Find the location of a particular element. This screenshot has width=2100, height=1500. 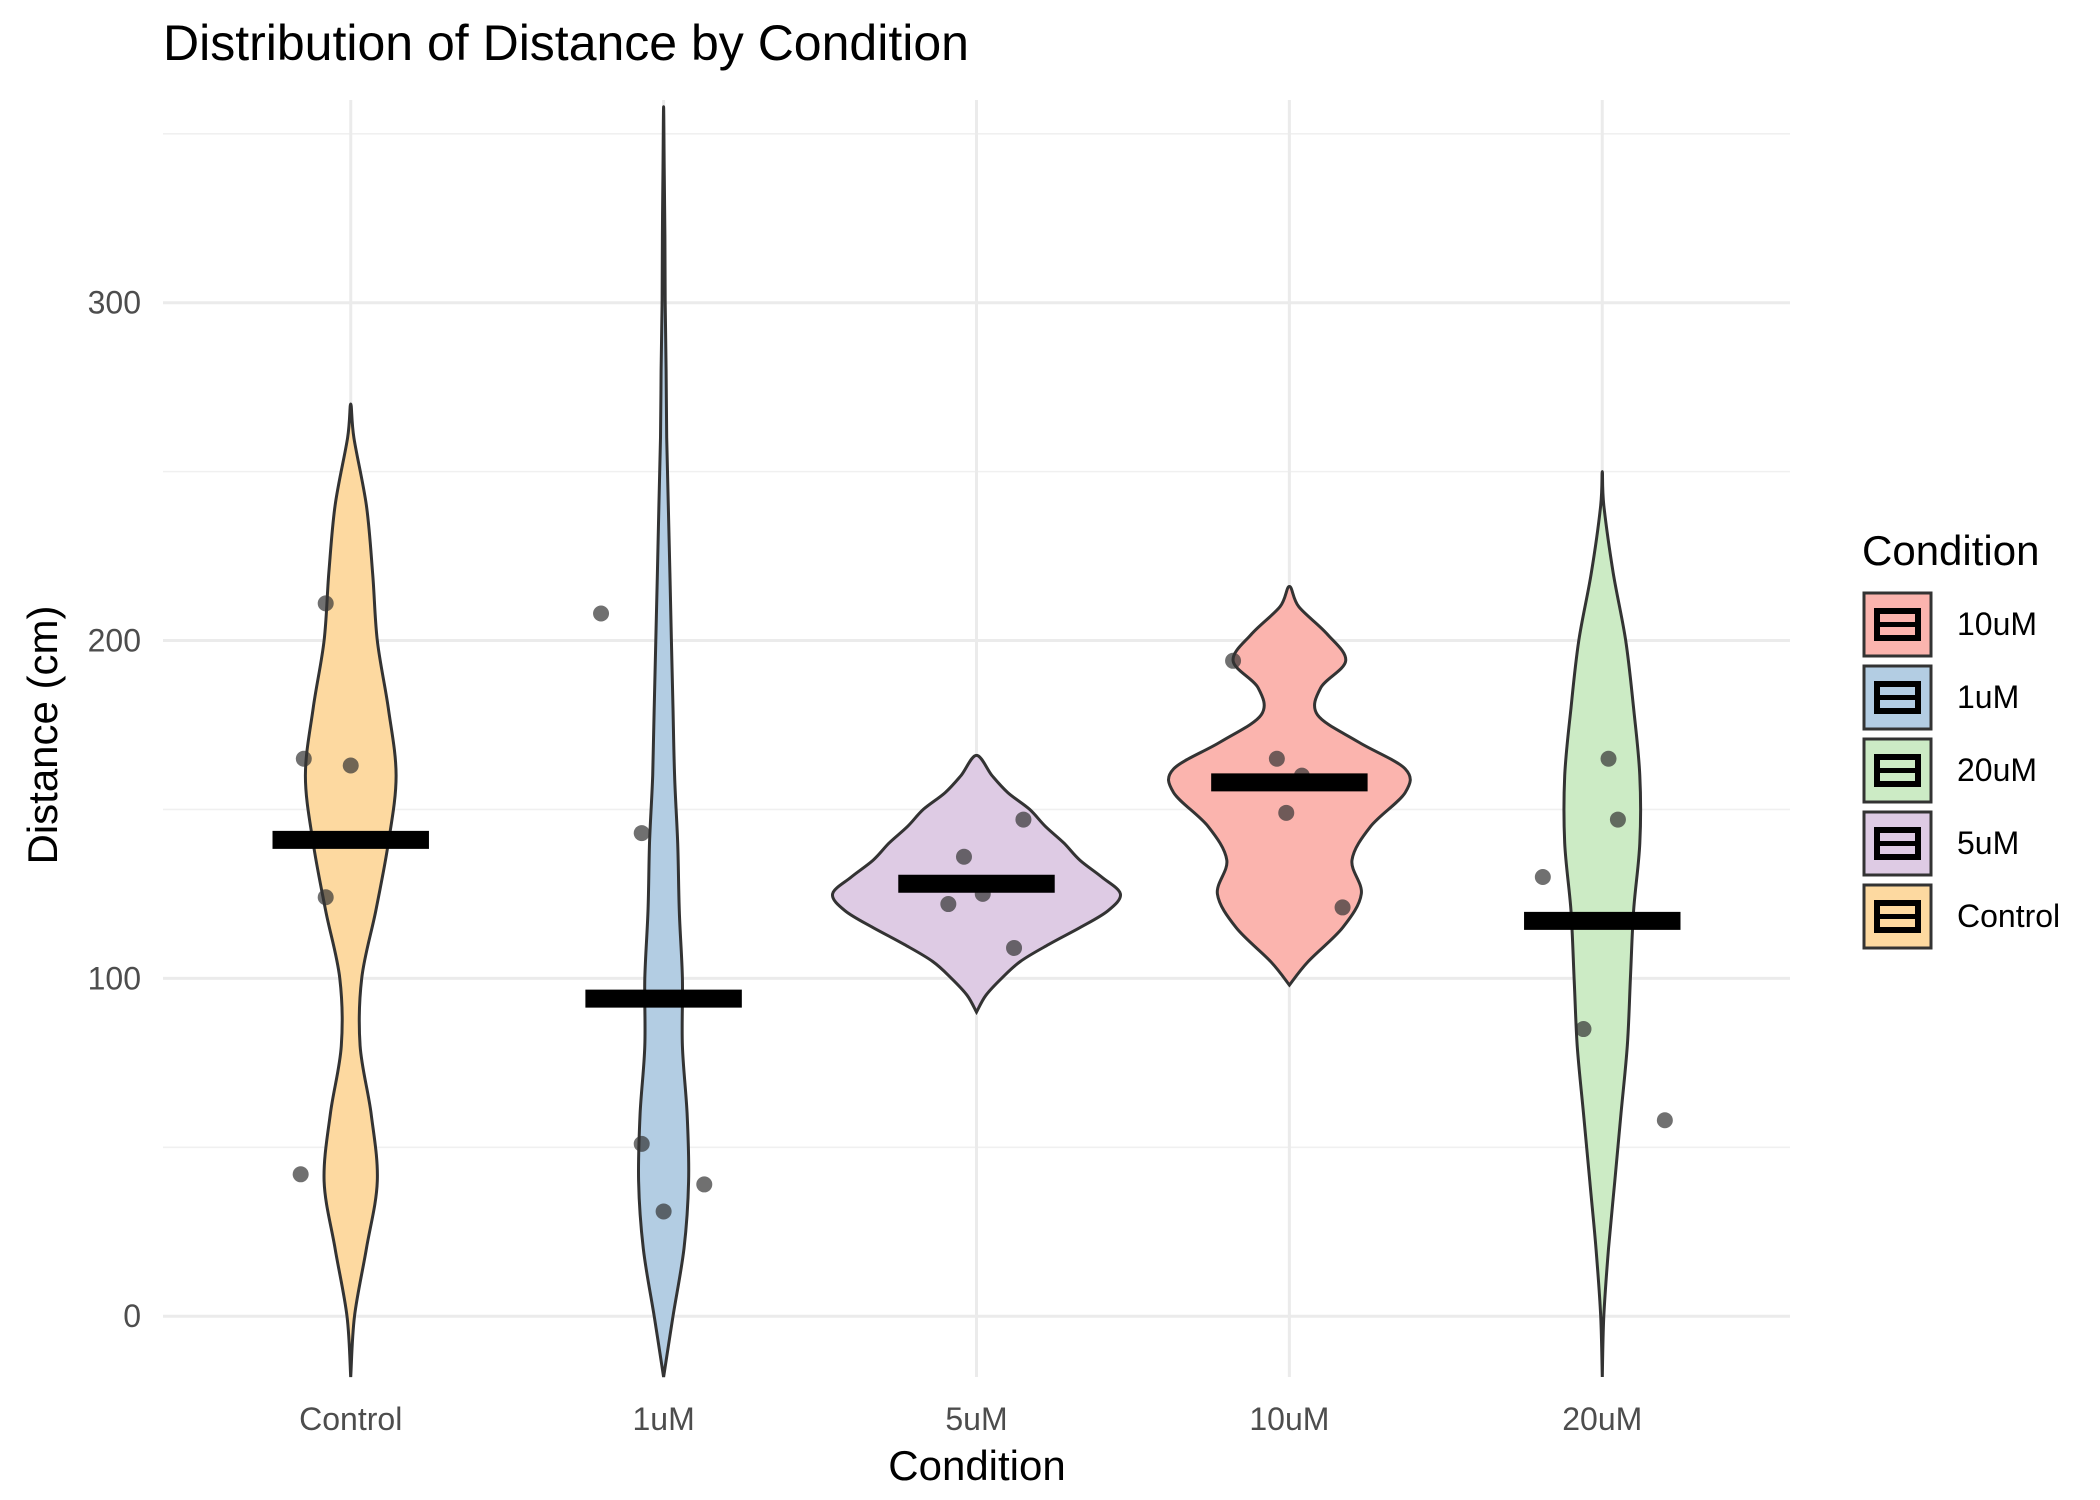

x-tick-label: 1uM is located at coordinates (663, 1419).